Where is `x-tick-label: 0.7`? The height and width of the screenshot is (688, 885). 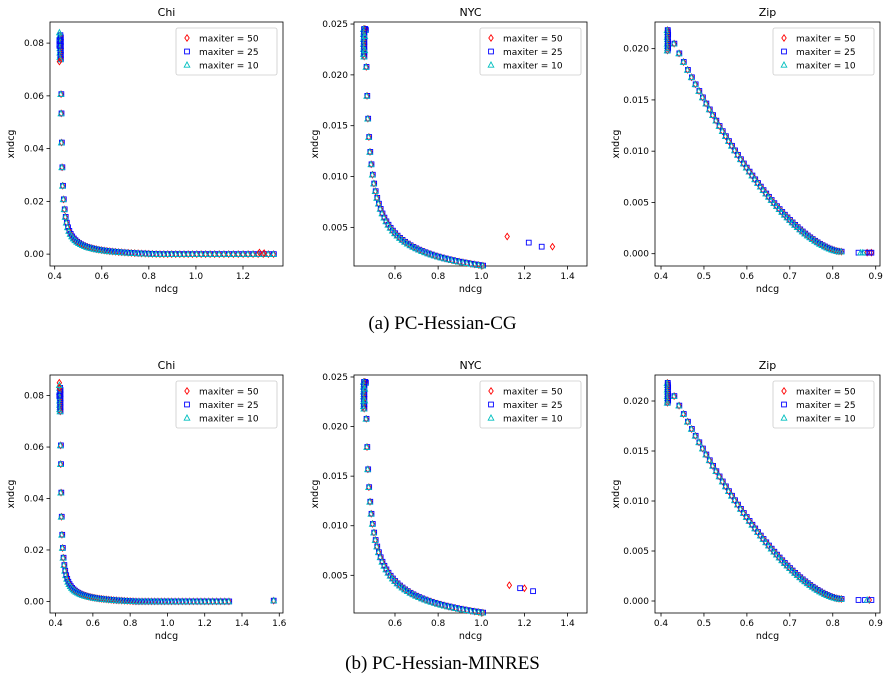 x-tick-label: 0.7 is located at coordinates (790, 277).